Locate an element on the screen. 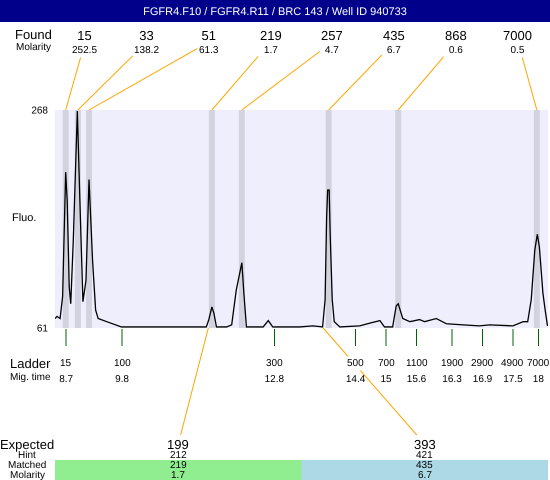 This screenshot has height=480, width=550. x-tick-label: 8.7 is located at coordinates (66, 379).